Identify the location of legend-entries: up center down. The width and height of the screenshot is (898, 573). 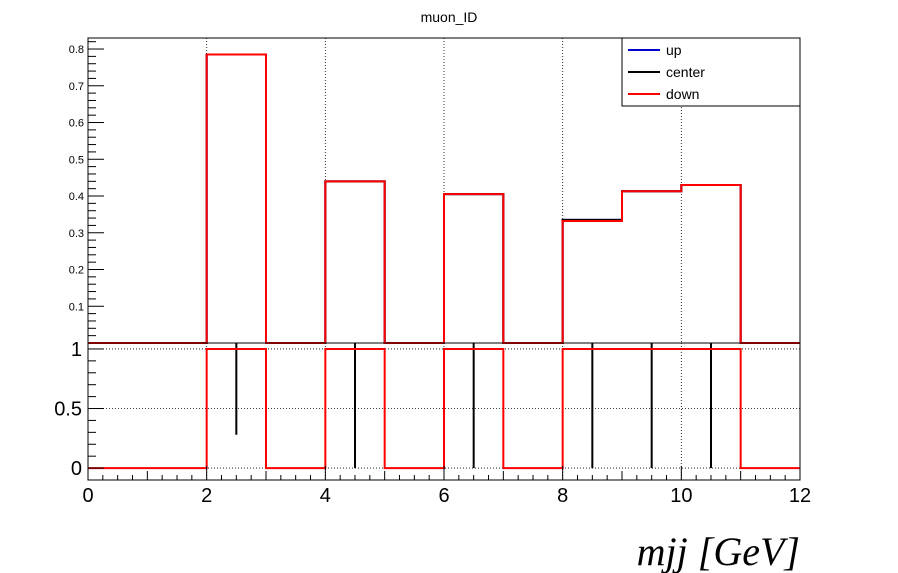
(666, 72).